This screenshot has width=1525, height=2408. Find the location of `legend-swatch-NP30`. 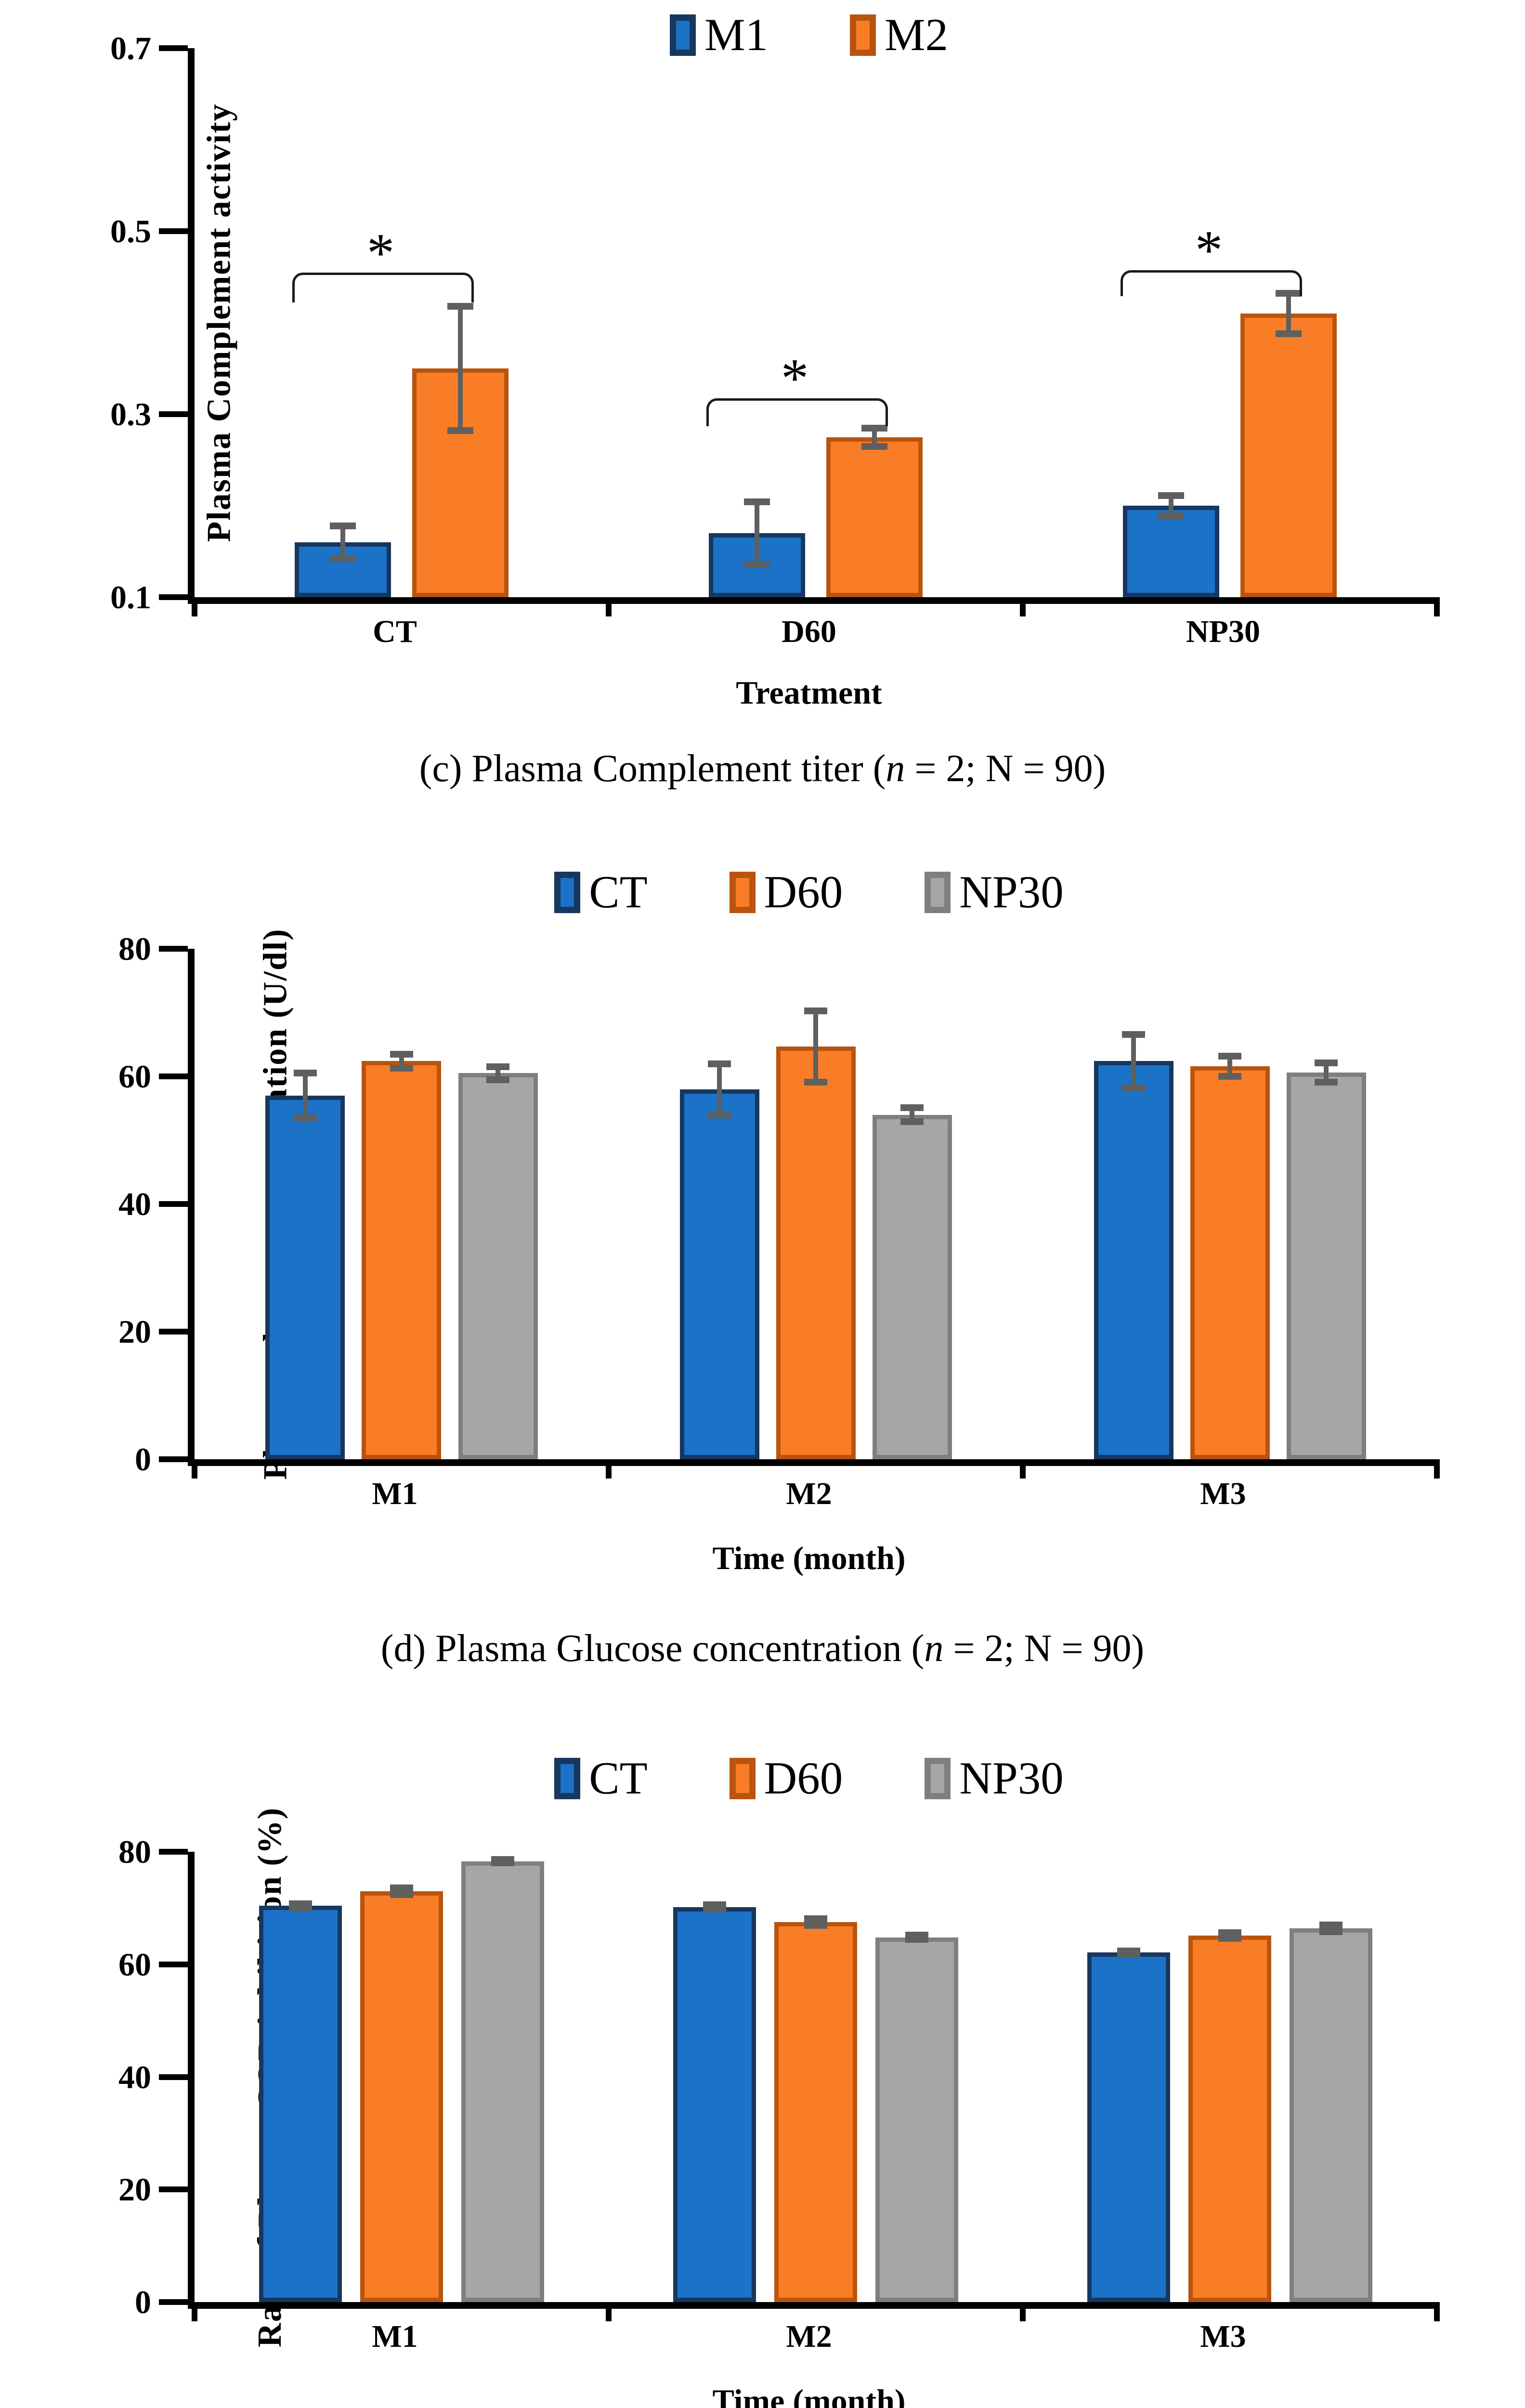

legend-swatch-NP30 is located at coordinates (938, 892).